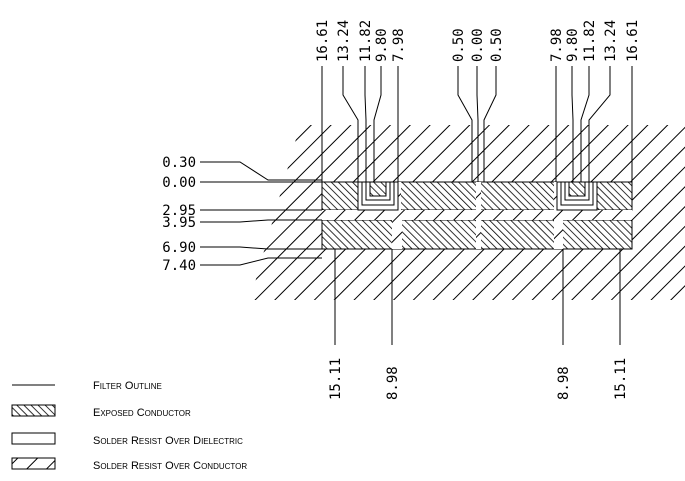 The image size is (685, 481). What do you see at coordinates (478, 45) in the screenshot?
I see `top-dimension: 0.00` at bounding box center [478, 45].